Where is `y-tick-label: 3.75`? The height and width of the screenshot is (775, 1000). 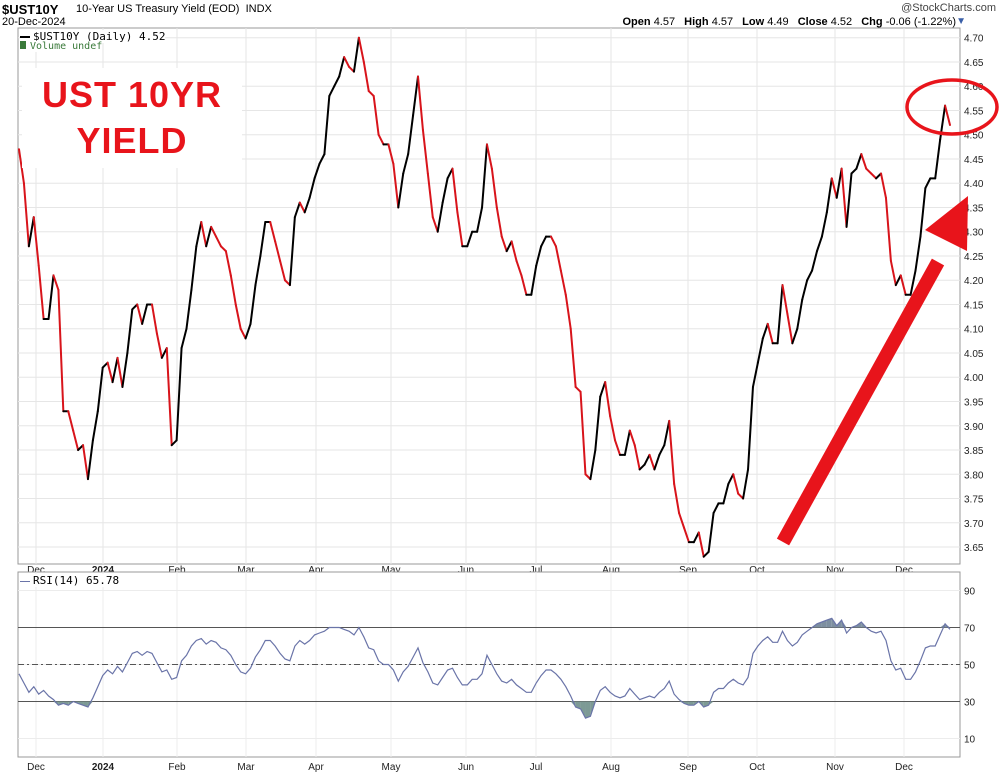
y-tick-label: 3.75 is located at coordinates (974, 500).